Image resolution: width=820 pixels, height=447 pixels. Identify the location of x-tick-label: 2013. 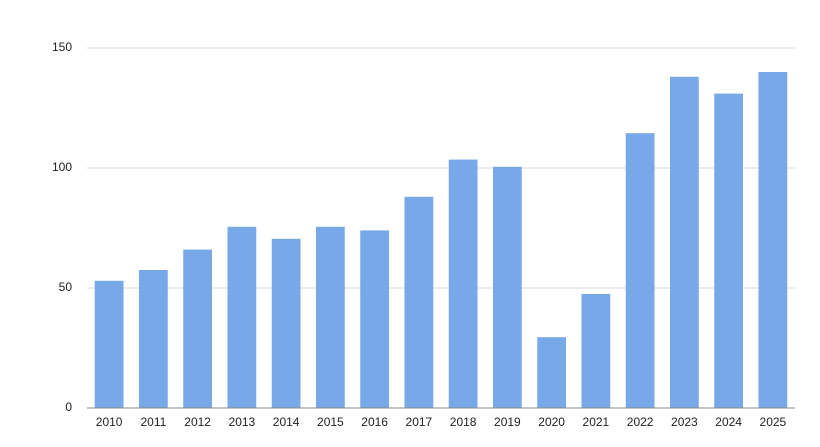
(242, 422).